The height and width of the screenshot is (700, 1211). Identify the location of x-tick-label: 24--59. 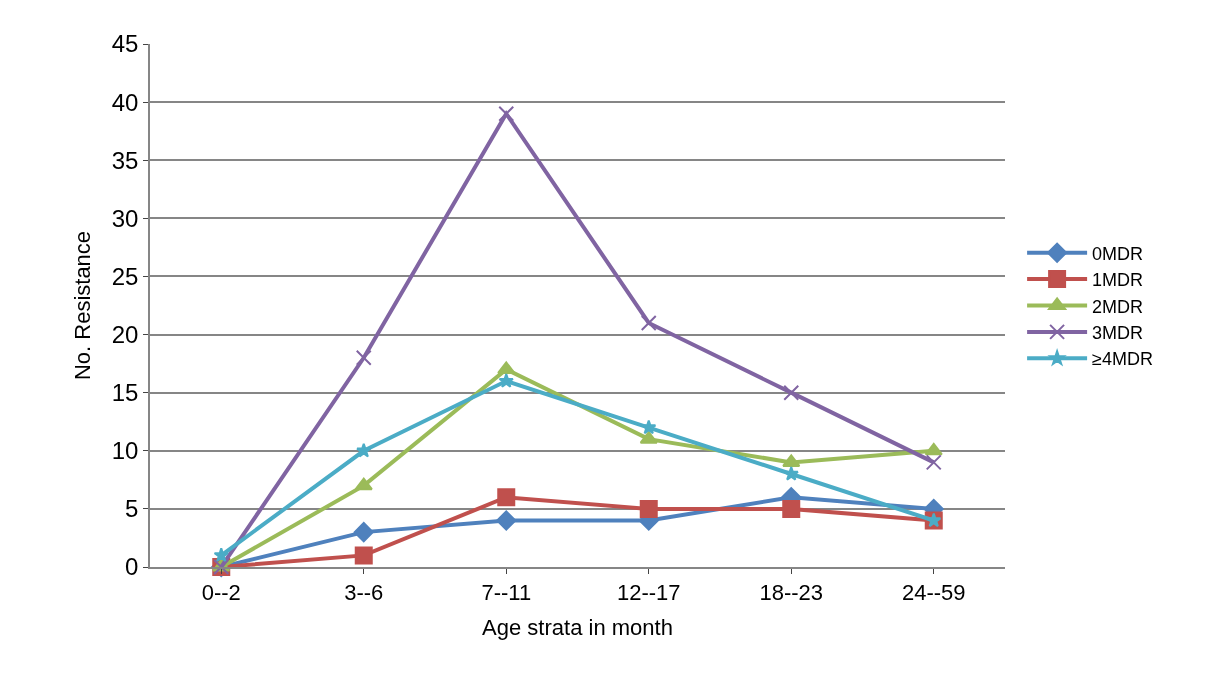
(933, 593).